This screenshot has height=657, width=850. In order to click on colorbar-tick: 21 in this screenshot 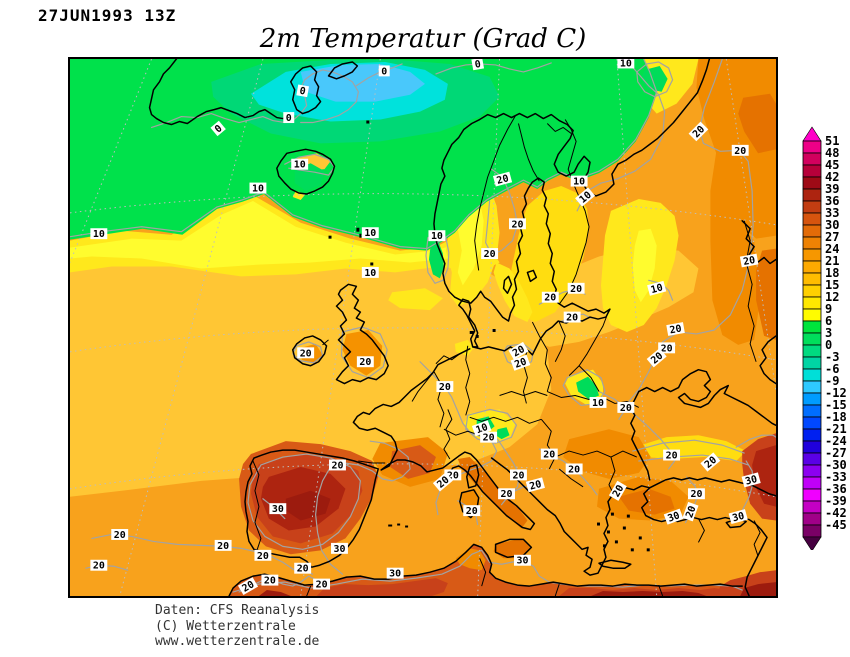, I will do `click(832, 261)`.